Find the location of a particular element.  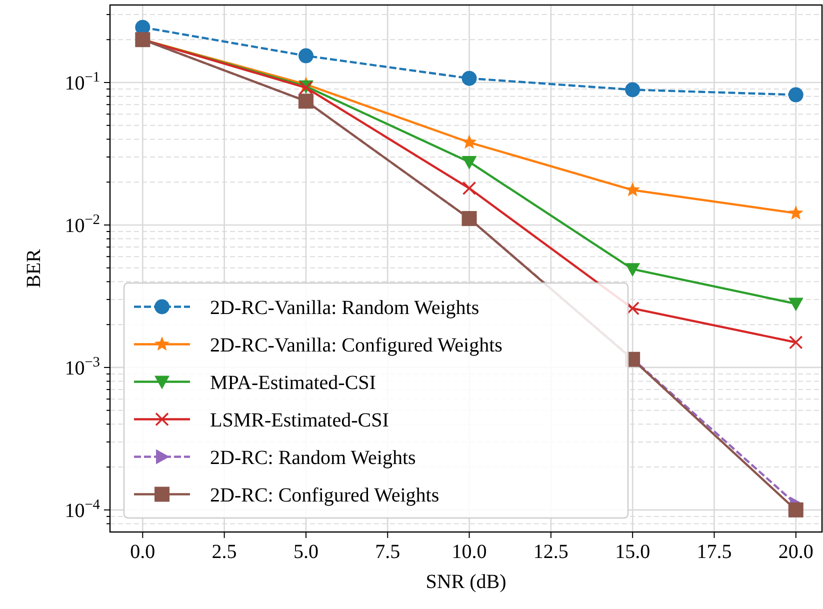

y-tick-label: 10$^{−2}$ is located at coordinates (82, 224).